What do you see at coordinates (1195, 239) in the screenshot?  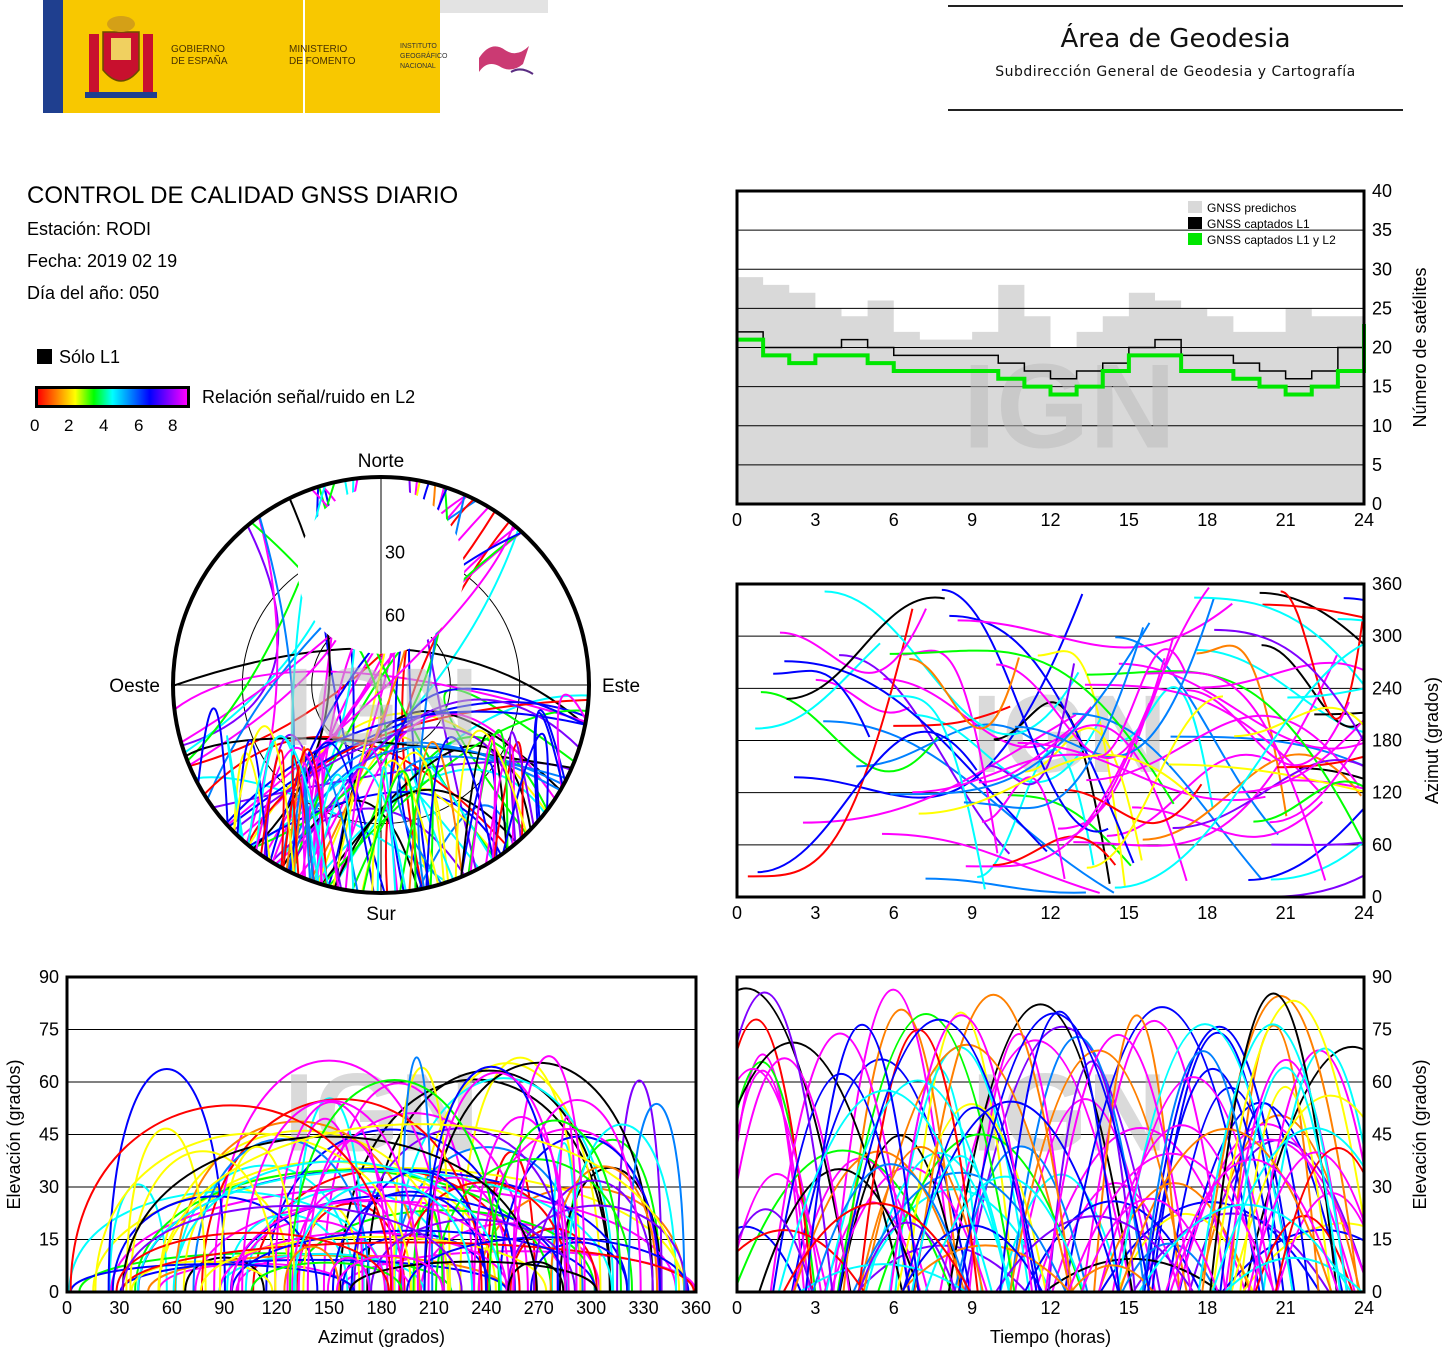 I see `legend-swatch` at bounding box center [1195, 239].